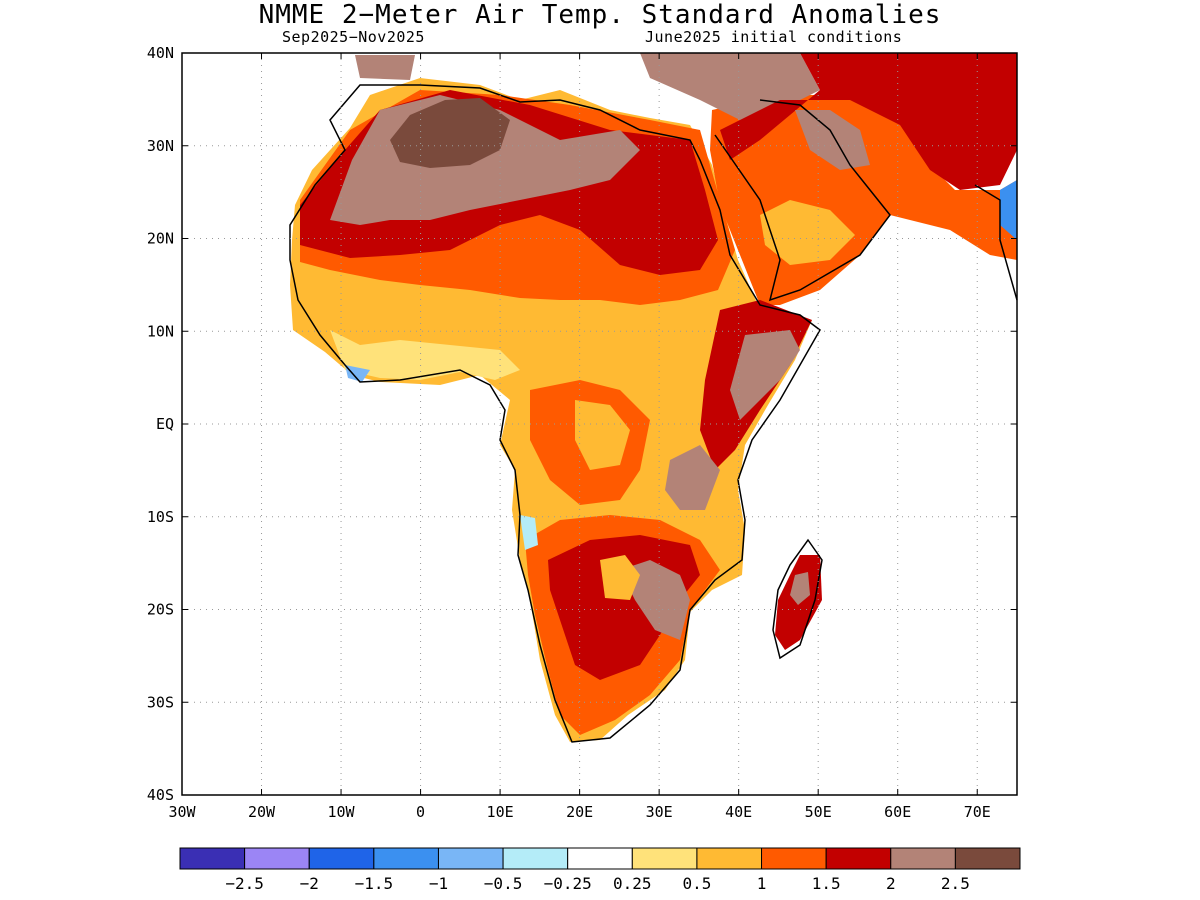 The height and width of the screenshot is (900, 1200). What do you see at coordinates (165, 424) in the screenshot?
I see `lat-label: EQ` at bounding box center [165, 424].